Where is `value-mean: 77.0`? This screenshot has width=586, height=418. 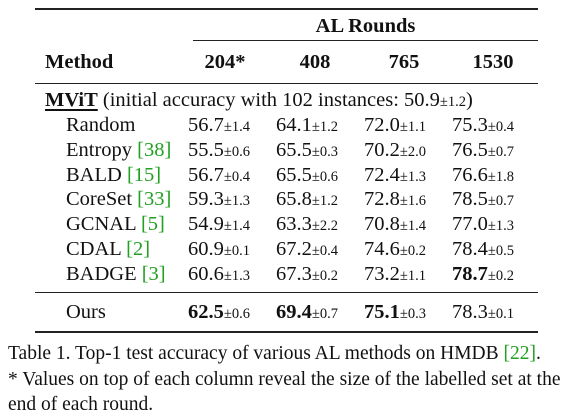 value-mean: 77.0 is located at coordinates (470, 224).